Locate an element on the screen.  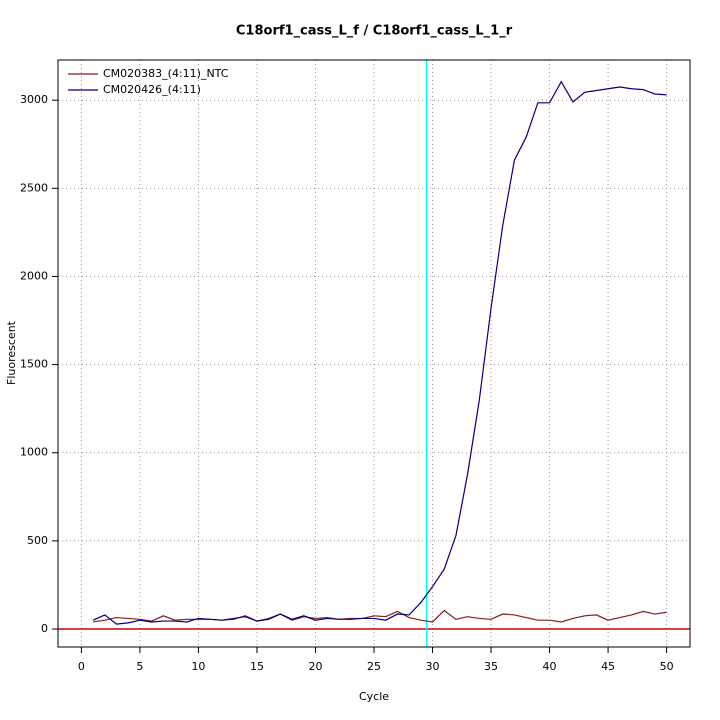
x-tick-label: 50 is located at coordinates (667, 666).